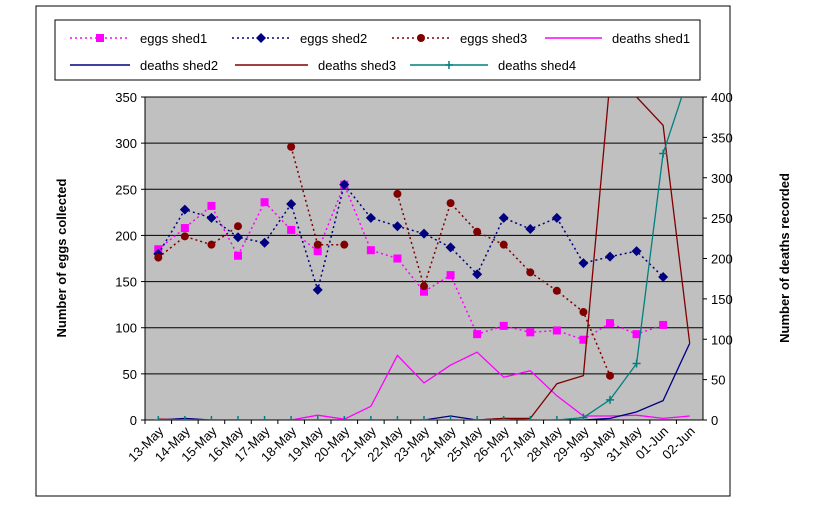 The image size is (832, 518). What do you see at coordinates (722, 178) in the screenshot?
I see `y2-tick-label: 300` at bounding box center [722, 178].